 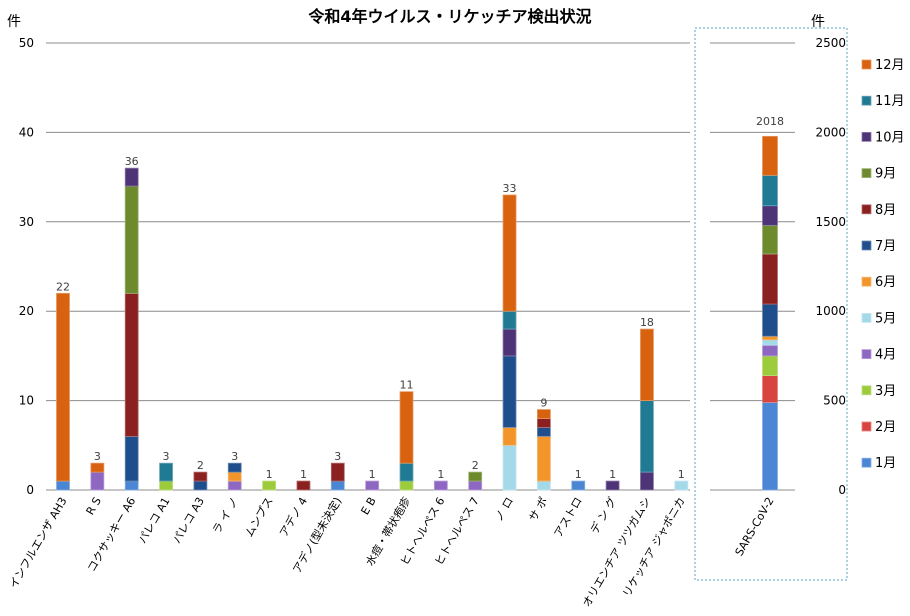 What do you see at coordinates (885, 174) in the screenshot?
I see `legend-label: 9月` at bounding box center [885, 174].